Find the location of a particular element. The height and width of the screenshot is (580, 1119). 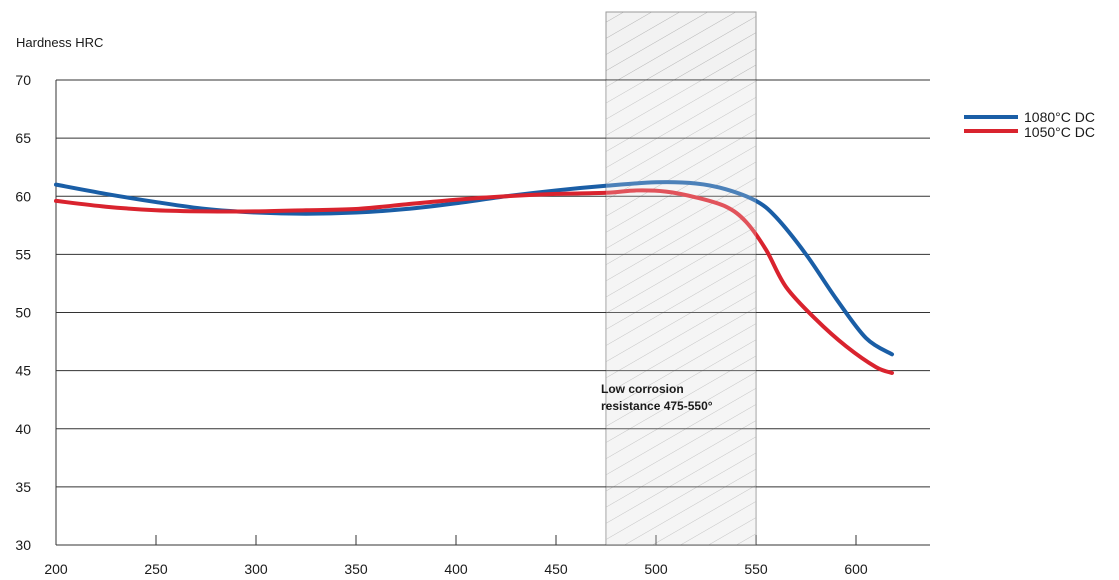

x-tick-label: 550 is located at coordinates (756, 569).